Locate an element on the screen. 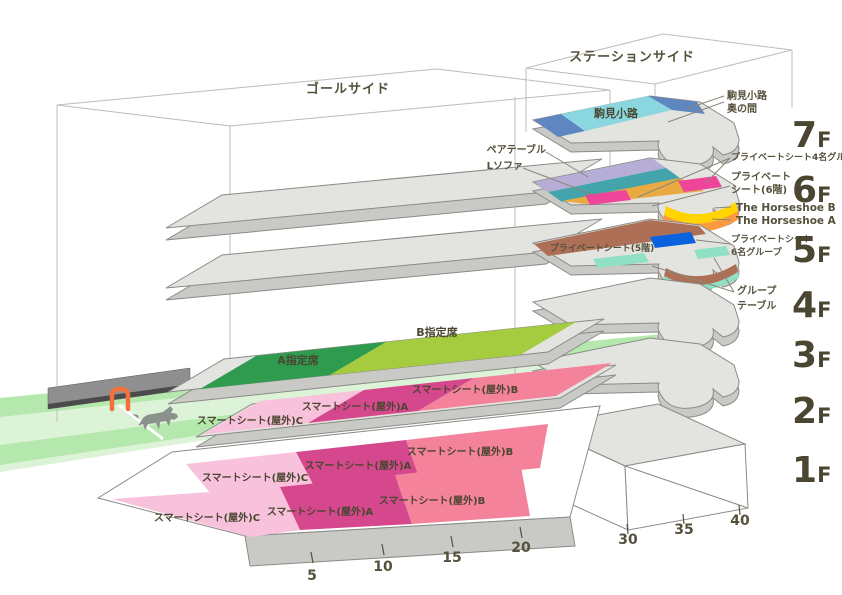 The width and height of the screenshot is (842, 595). anno-private-6f-2: シート(6階) is located at coordinates (759, 189).